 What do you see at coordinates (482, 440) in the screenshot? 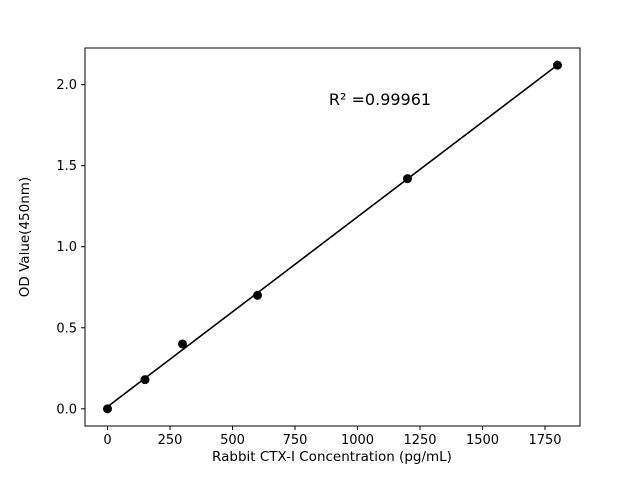
I see `x-tick-label: 1500` at bounding box center [482, 440].